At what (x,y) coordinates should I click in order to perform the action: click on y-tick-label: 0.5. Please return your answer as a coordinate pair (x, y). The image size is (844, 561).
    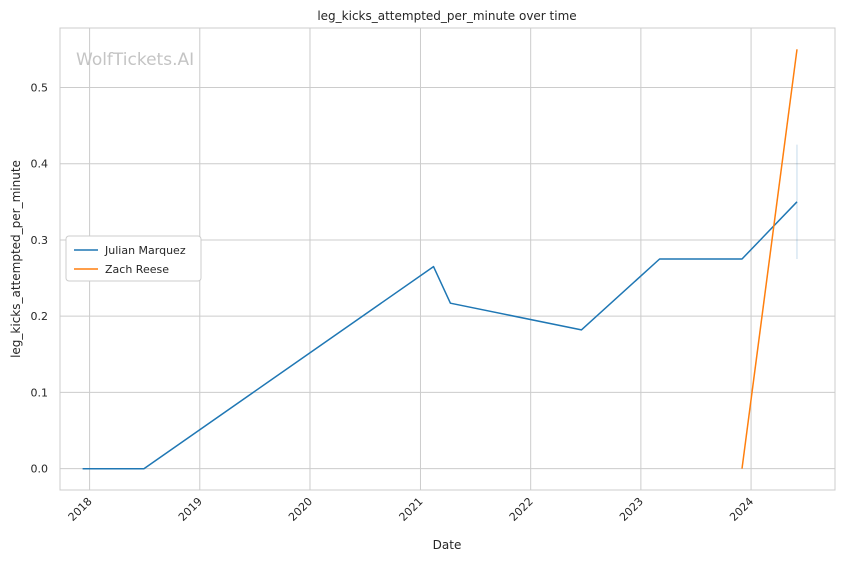
    Looking at the image, I should click on (40, 87).